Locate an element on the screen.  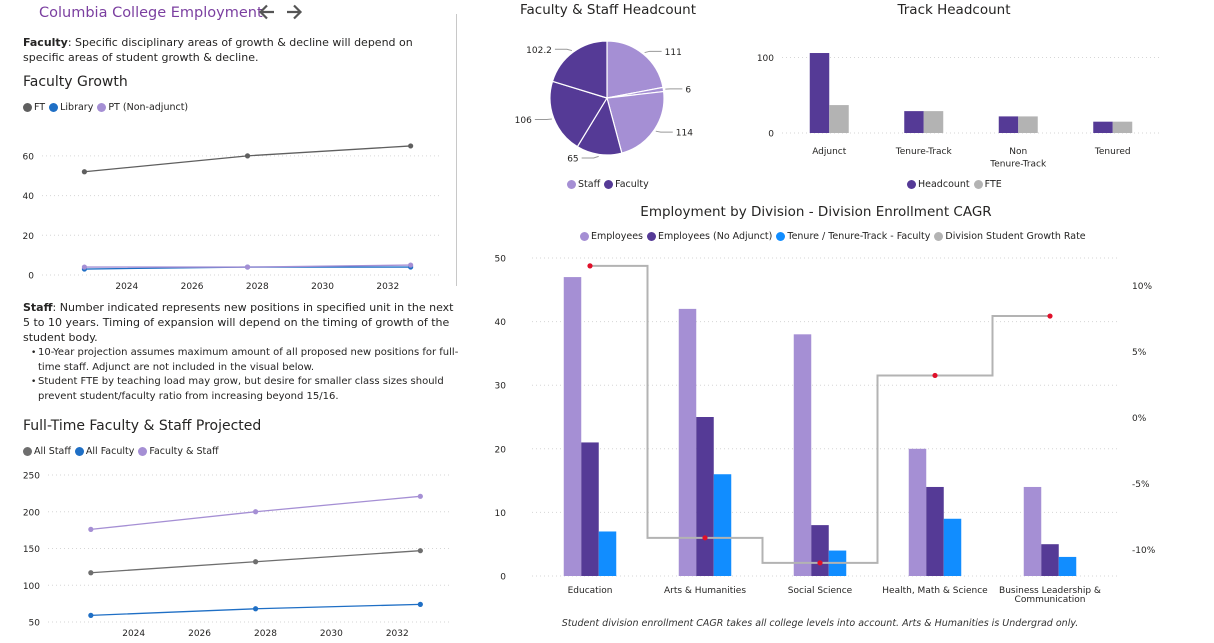
pie-slice-staff is located at coordinates (635, 122).